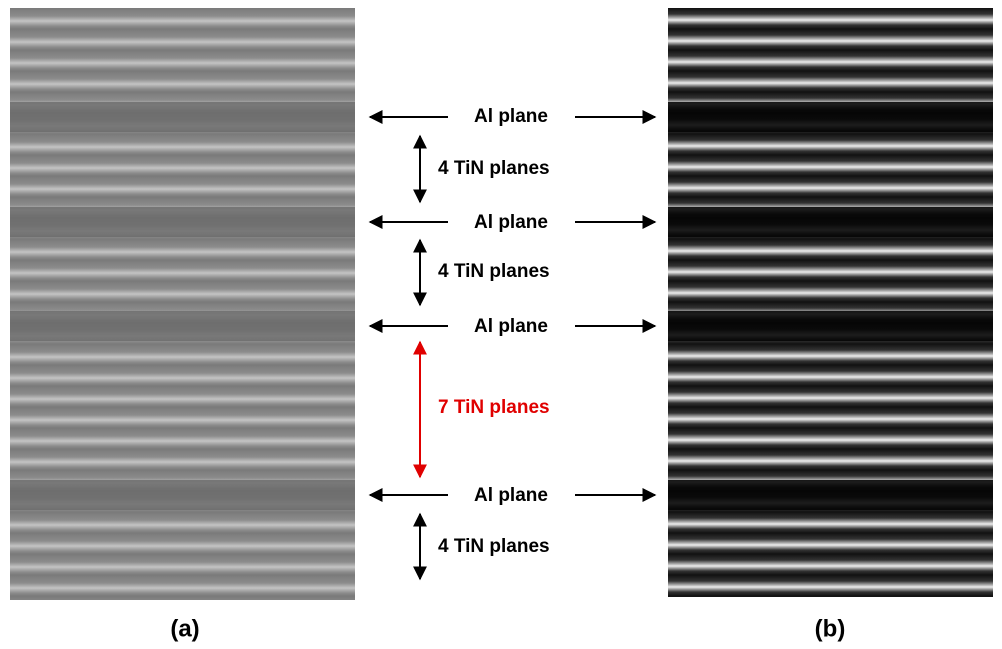  I want to click on tin-planes-label: 7 TiN planes, so click(494, 407).